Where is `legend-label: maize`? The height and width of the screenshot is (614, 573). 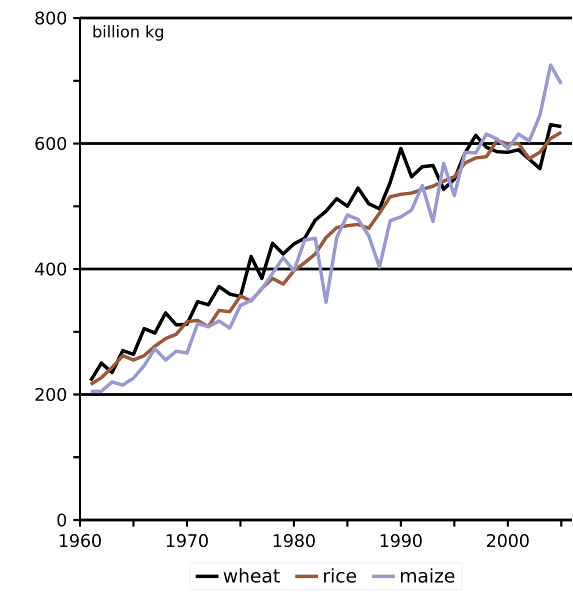 legend-label: maize is located at coordinates (427, 575).